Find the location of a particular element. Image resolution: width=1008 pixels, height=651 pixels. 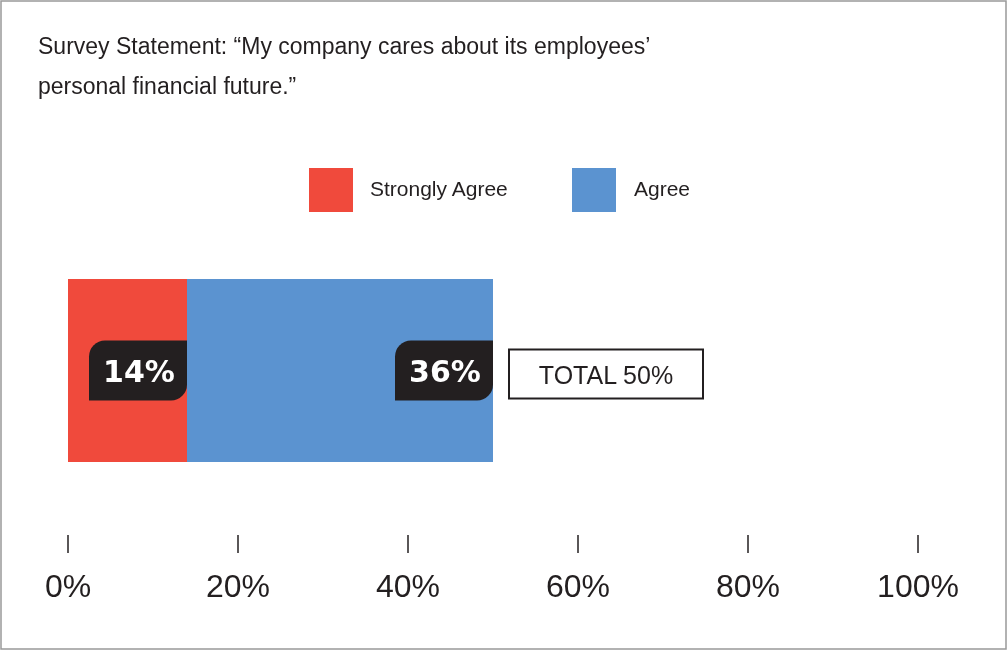

x-tick-label: 100% is located at coordinates (918, 586).